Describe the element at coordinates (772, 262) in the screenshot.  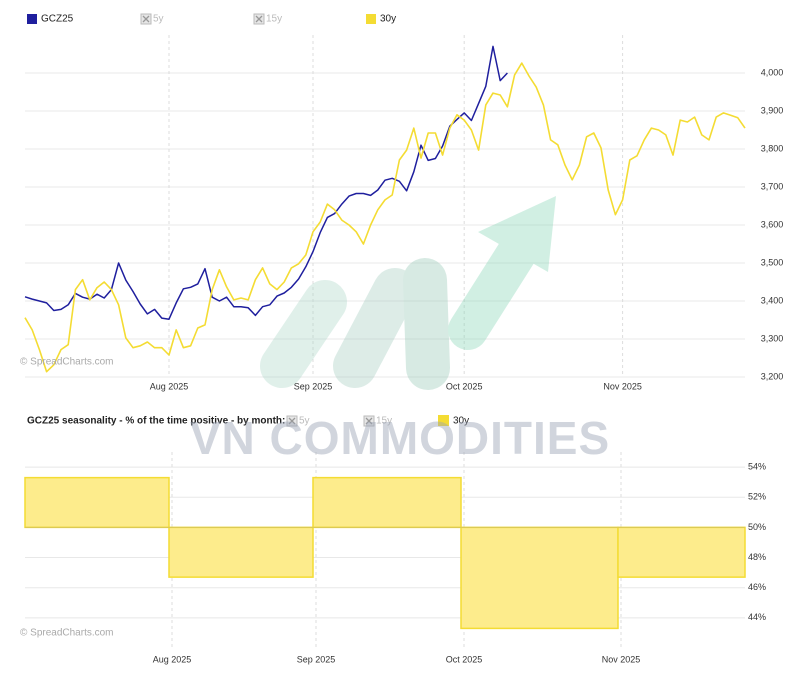
I see `y-tick-label: 3,500` at that location.